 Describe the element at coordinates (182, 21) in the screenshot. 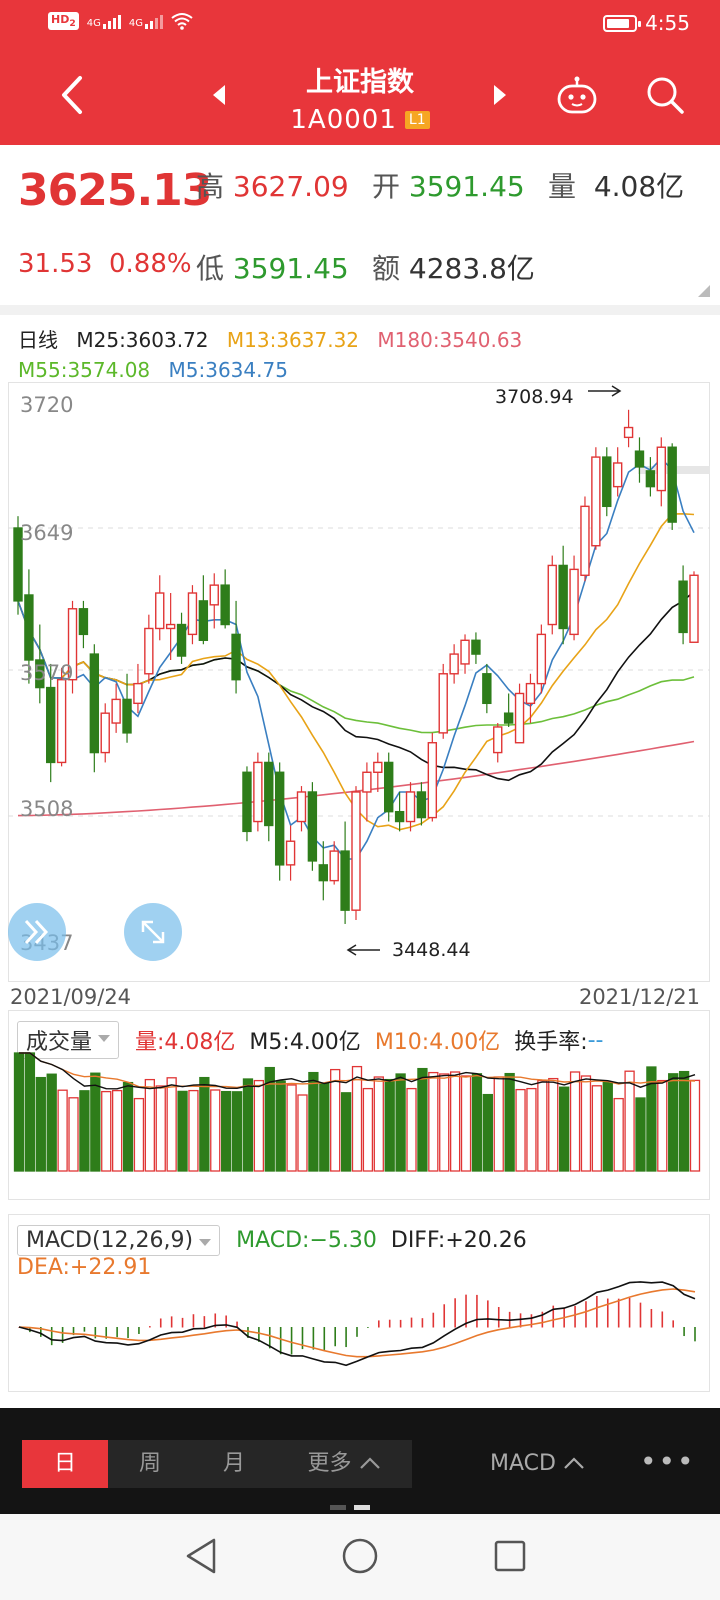

I see `wifi-icon` at that location.